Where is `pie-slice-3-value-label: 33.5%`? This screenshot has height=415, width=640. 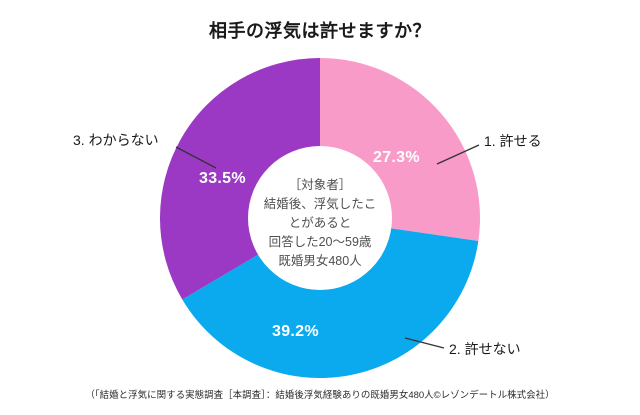
pie-slice-3-value-label: 33.5% is located at coordinates (222, 178).